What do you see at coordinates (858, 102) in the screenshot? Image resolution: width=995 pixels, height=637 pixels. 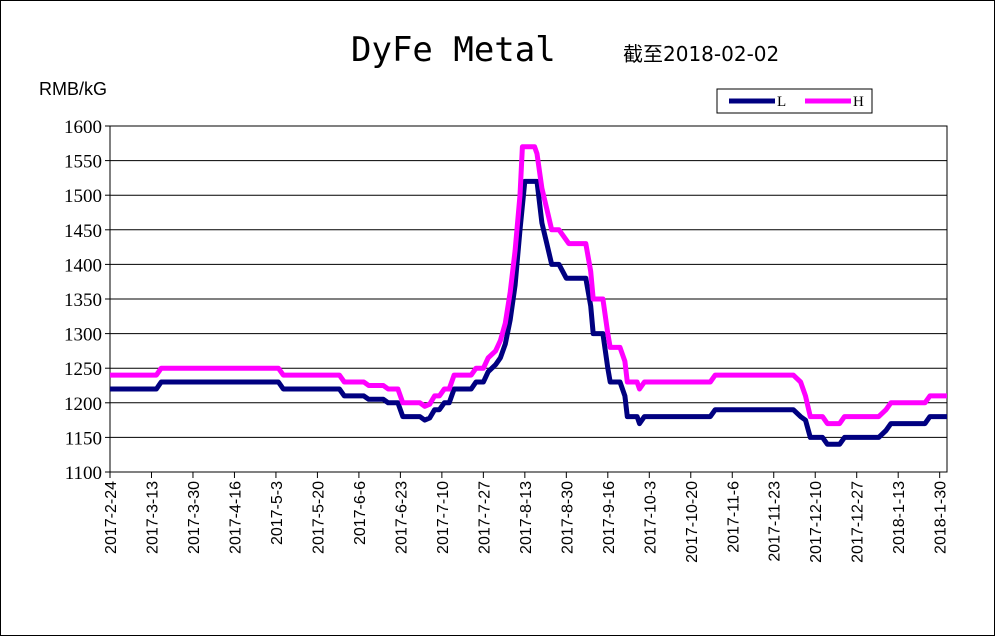 I see `legend-label-h: H` at bounding box center [858, 102].